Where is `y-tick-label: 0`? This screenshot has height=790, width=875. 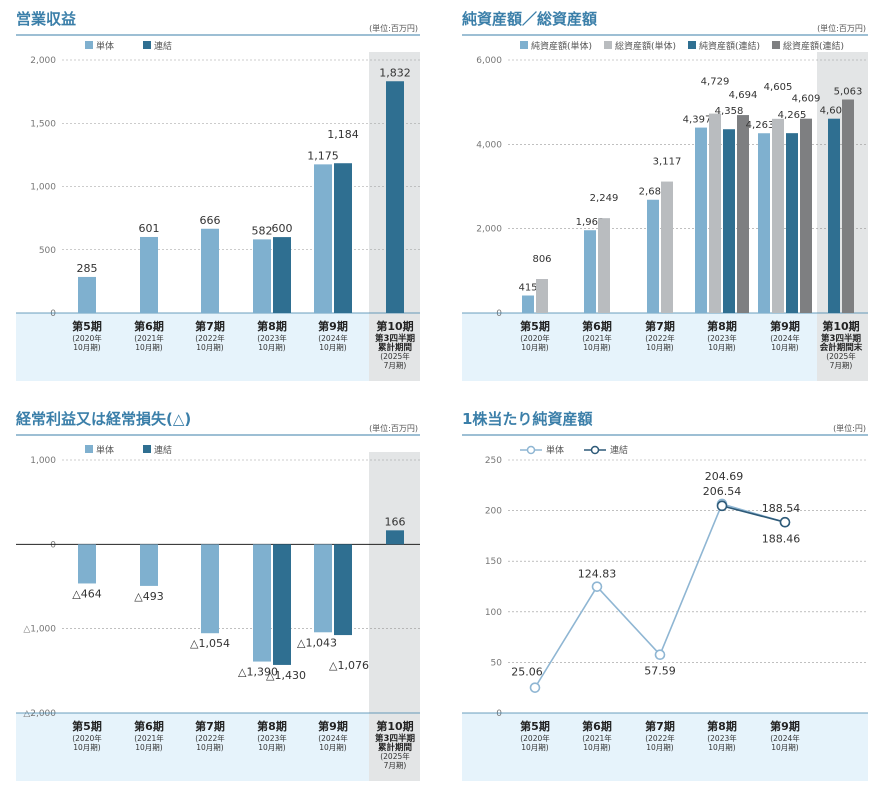
y-tick-label: 0 is located at coordinates (499, 314).